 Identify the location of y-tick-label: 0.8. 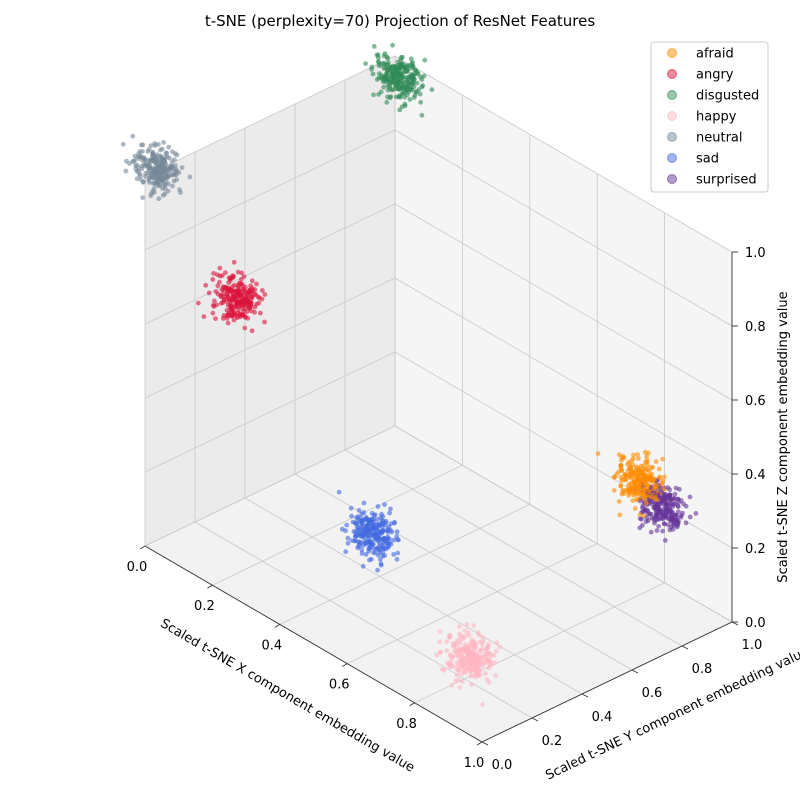
(702, 669).